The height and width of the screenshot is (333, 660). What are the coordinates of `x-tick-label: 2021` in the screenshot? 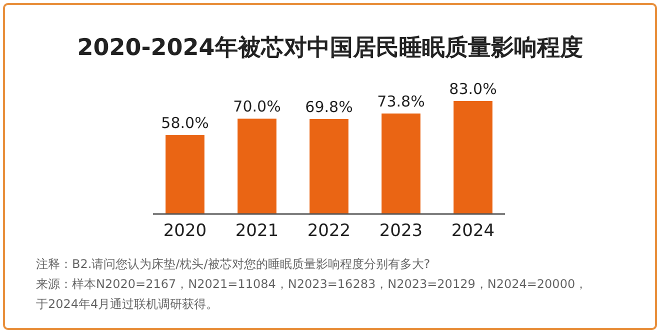 It's located at (257, 231).